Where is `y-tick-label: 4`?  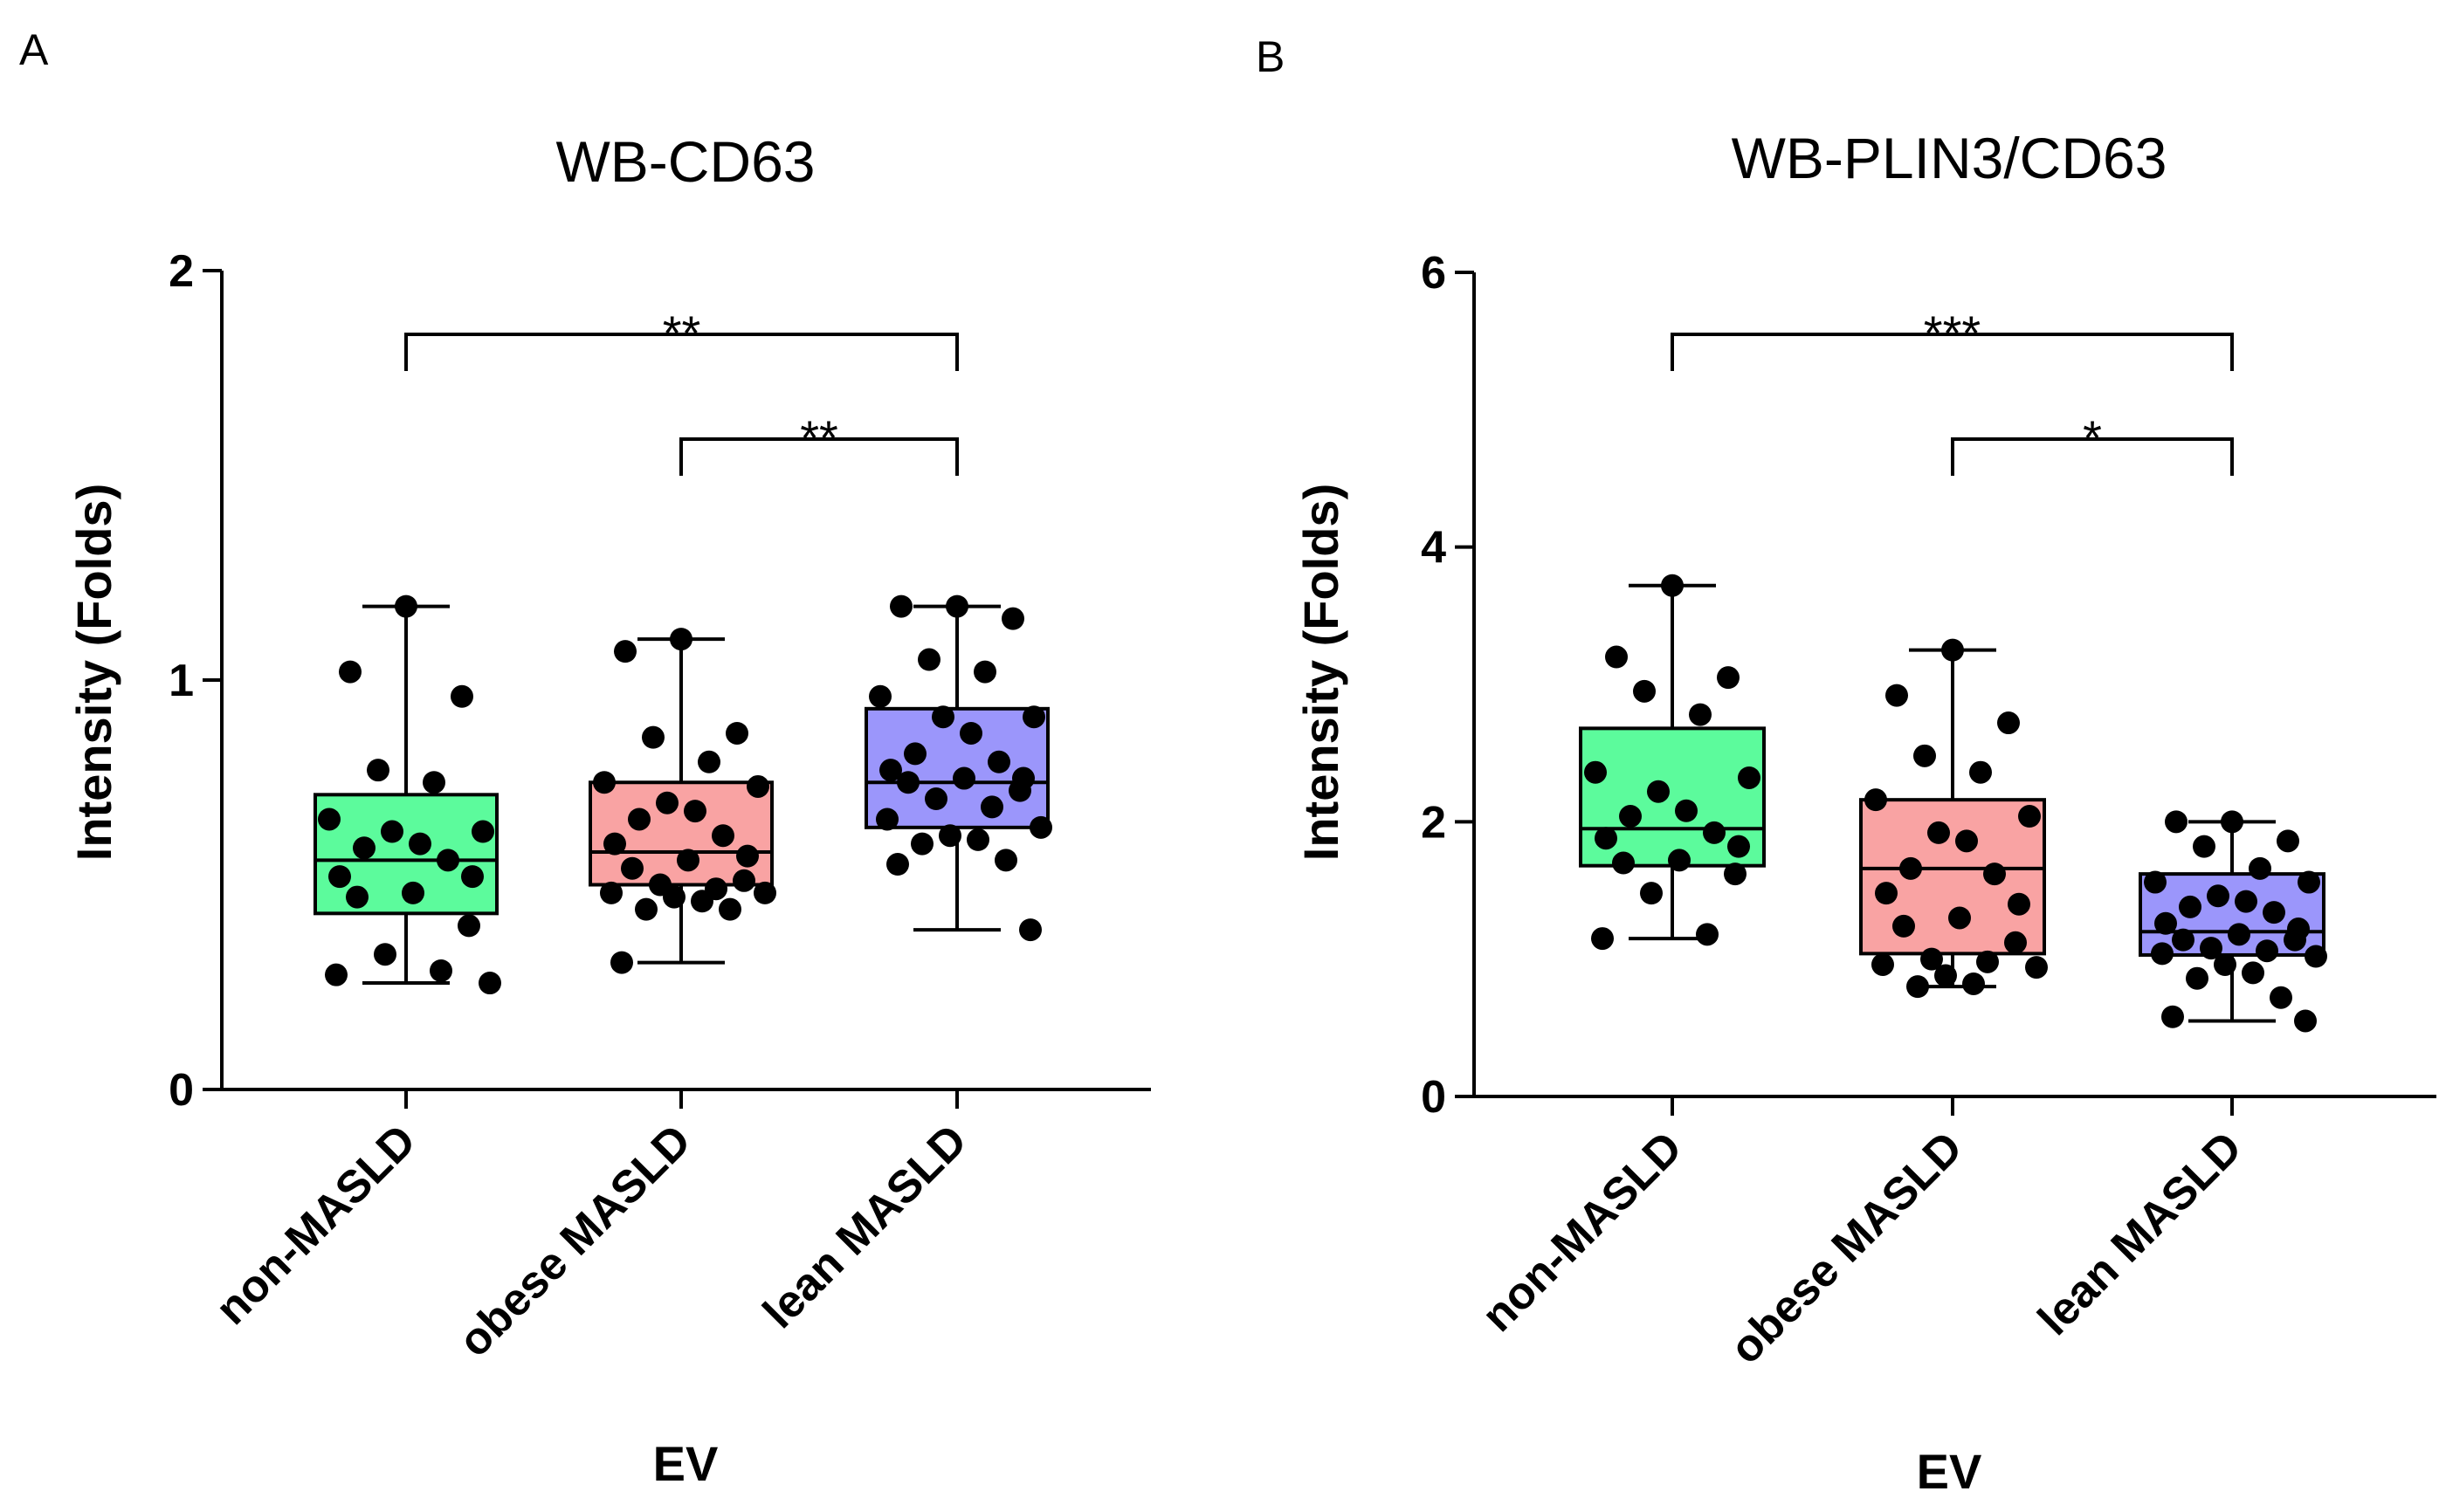
y-tick-label: 4 is located at coordinates (1434, 549).